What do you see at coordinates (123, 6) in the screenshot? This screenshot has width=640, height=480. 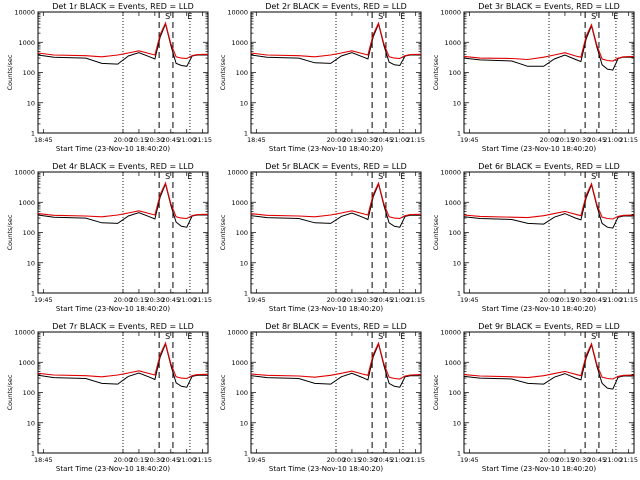 I see `chart-title: Det 1r BLACK = Events, RED = LLD` at bounding box center [123, 6].